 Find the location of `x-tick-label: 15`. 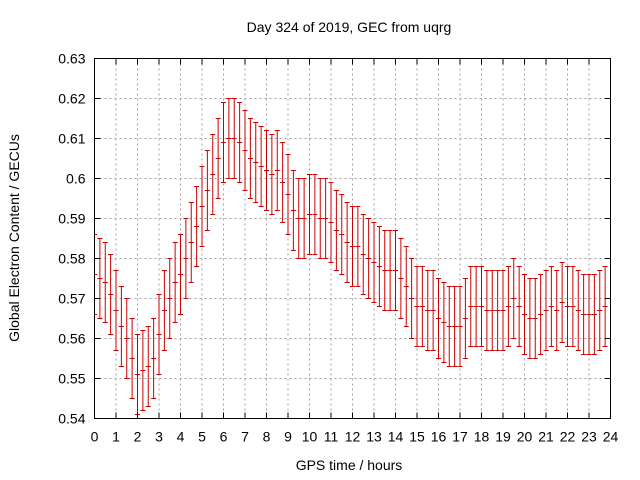

x-tick-label: 15 is located at coordinates (417, 437).